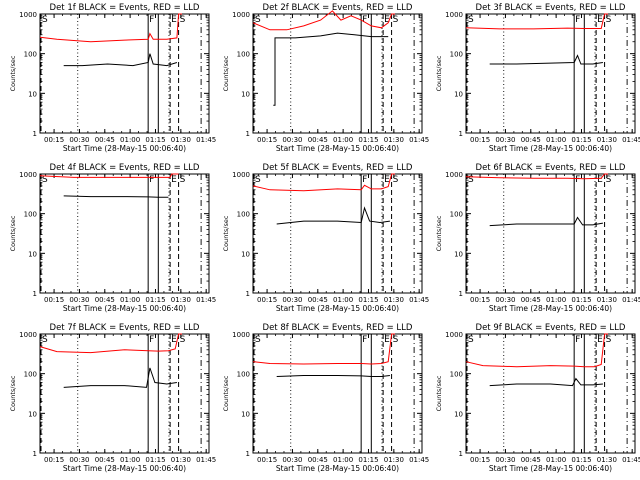  I want to click on panel-title: Det 7f BLACK = Events, RED = LLD, so click(125, 328).